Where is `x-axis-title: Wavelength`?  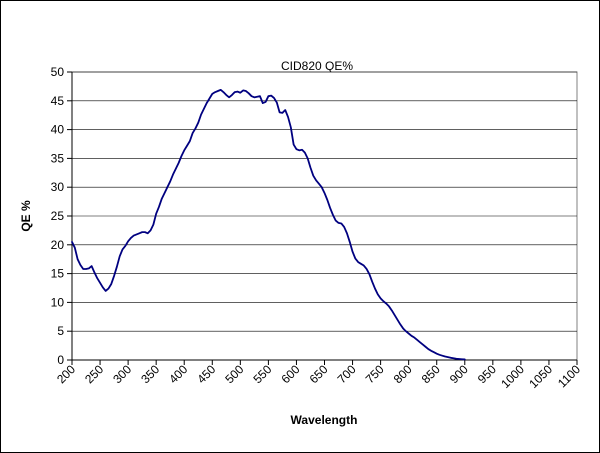
x-axis-title: Wavelength is located at coordinates (324, 420).